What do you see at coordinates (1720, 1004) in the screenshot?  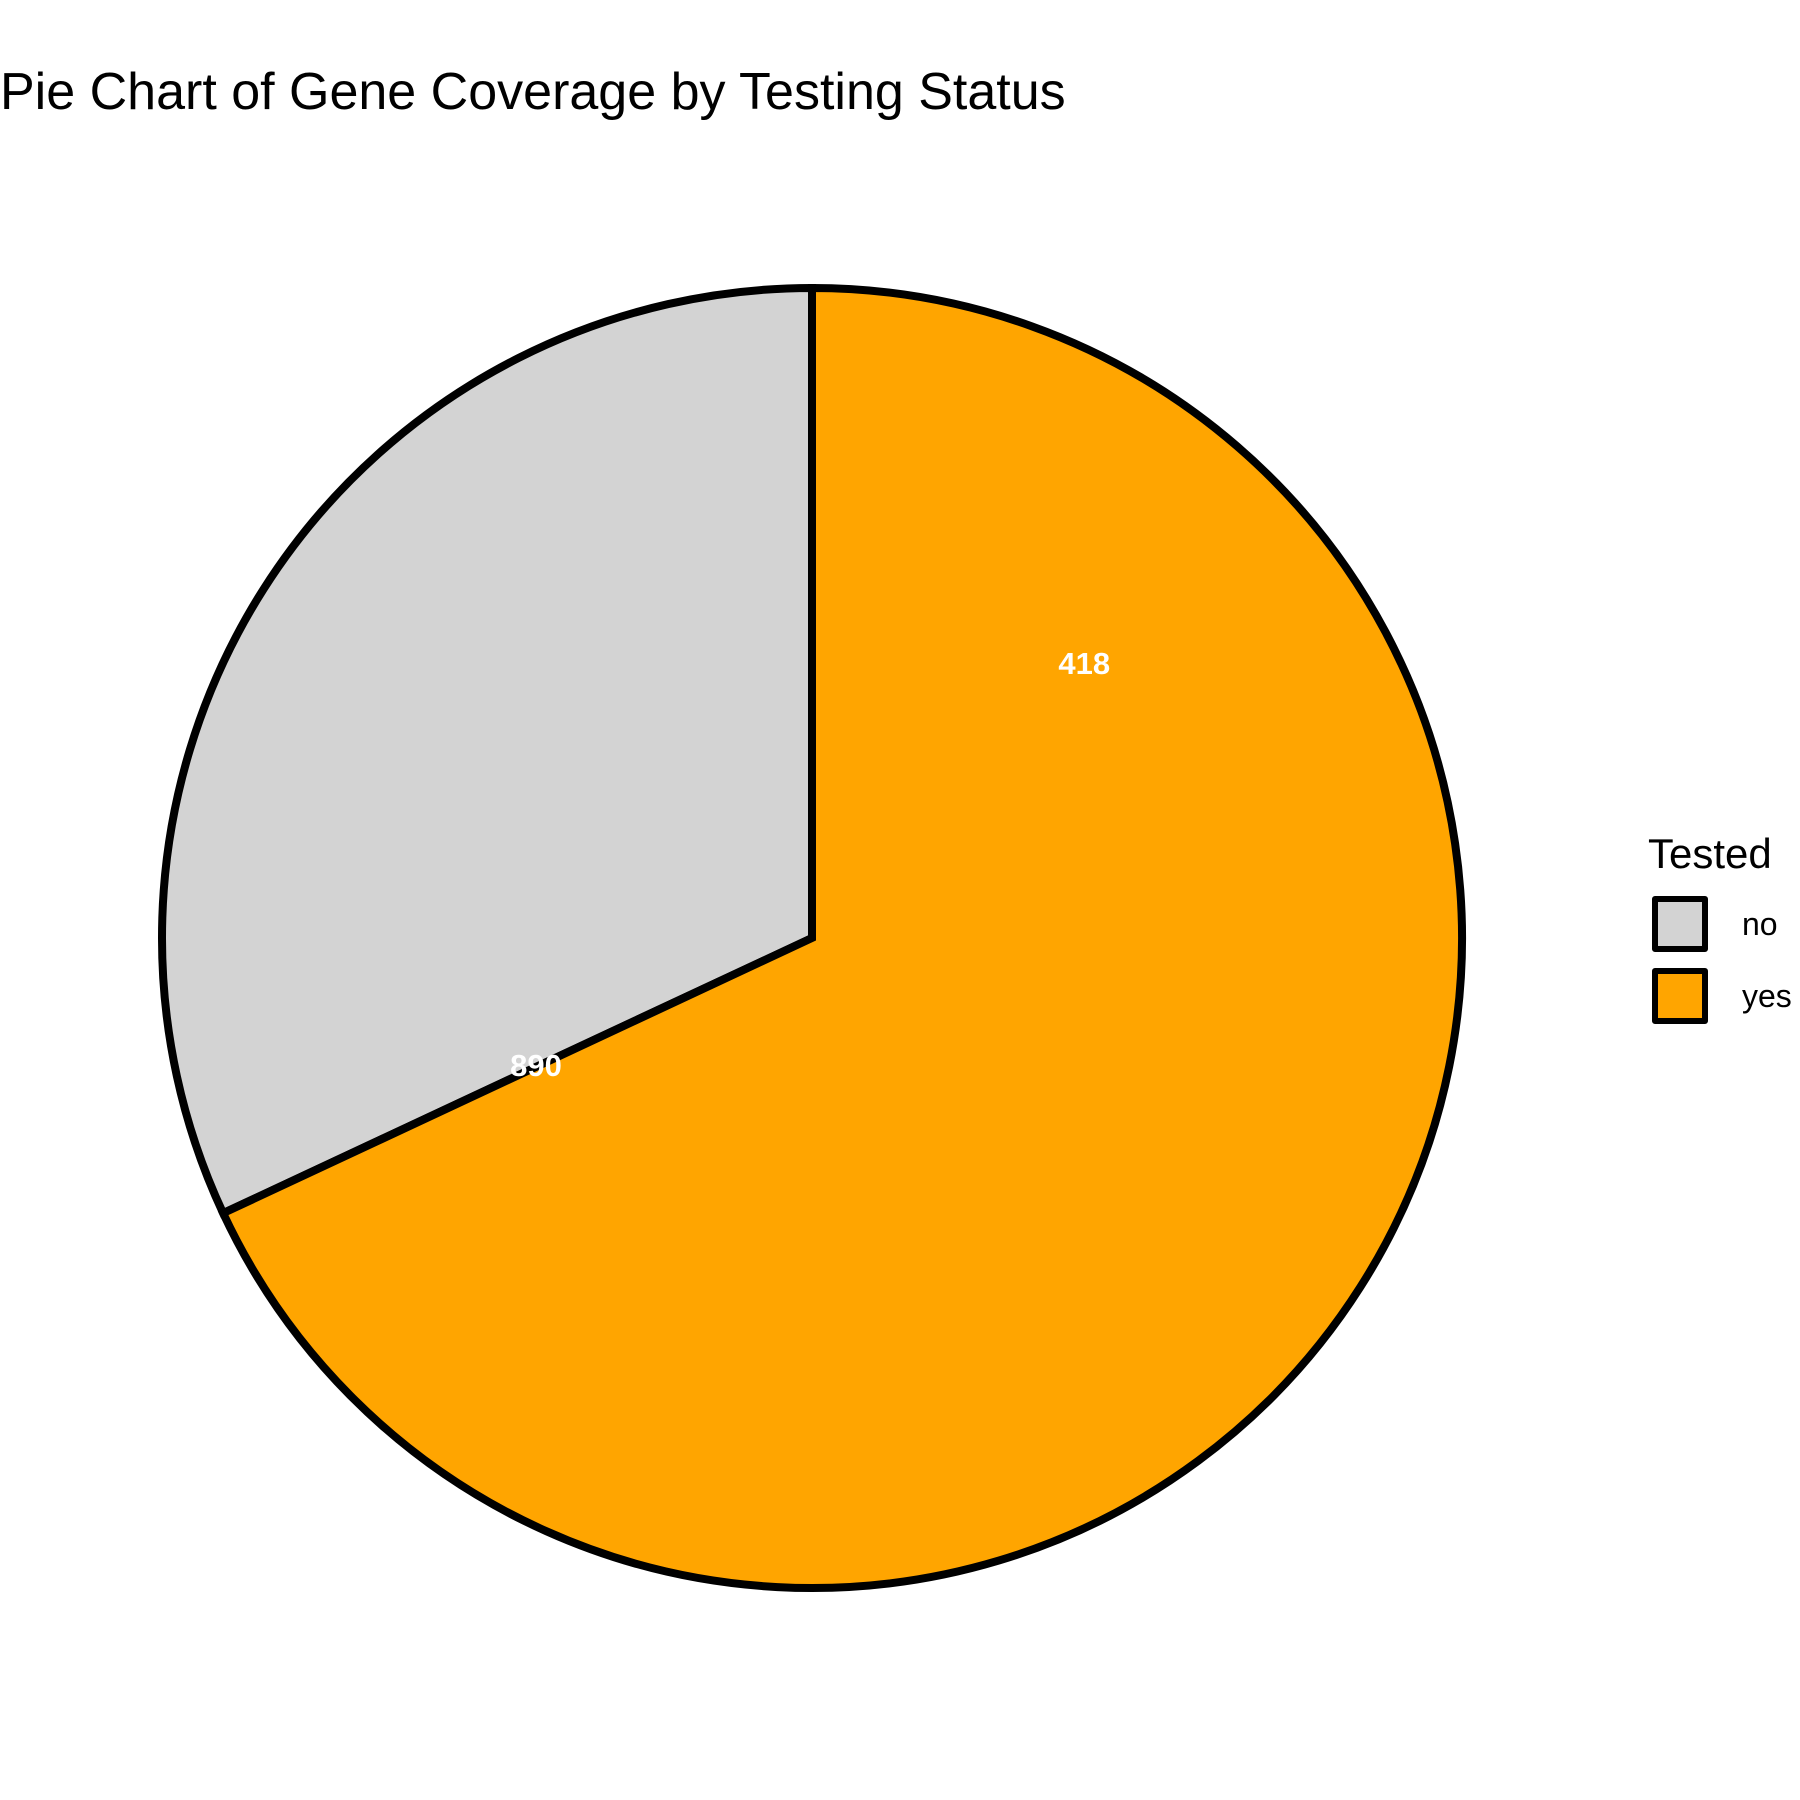 I see `legend-item-yes: yes` at bounding box center [1720, 1004].